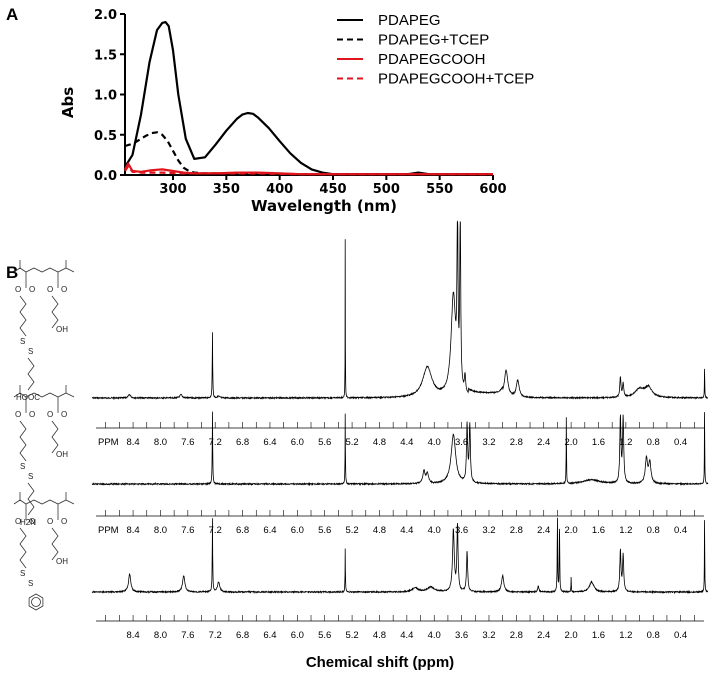 The image size is (712, 676). I want to click on uv-vis-x-tick-label: 300, so click(172, 189).